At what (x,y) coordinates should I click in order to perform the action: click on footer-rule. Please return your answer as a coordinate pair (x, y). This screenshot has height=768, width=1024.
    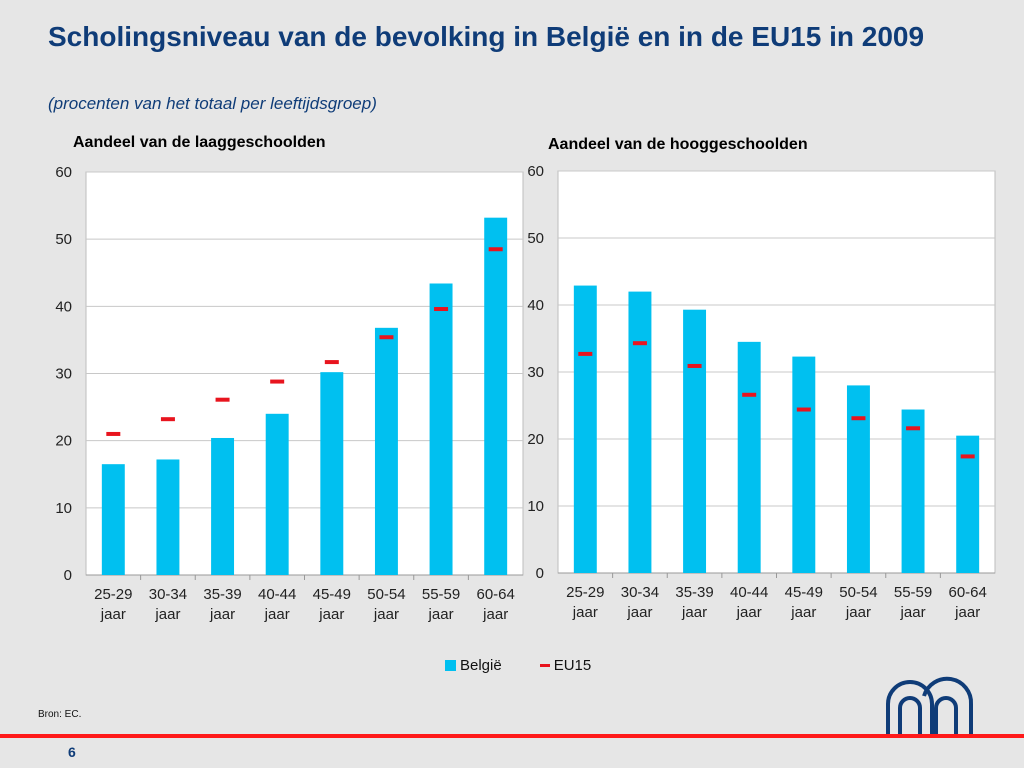
    Looking at the image, I should click on (512, 736).